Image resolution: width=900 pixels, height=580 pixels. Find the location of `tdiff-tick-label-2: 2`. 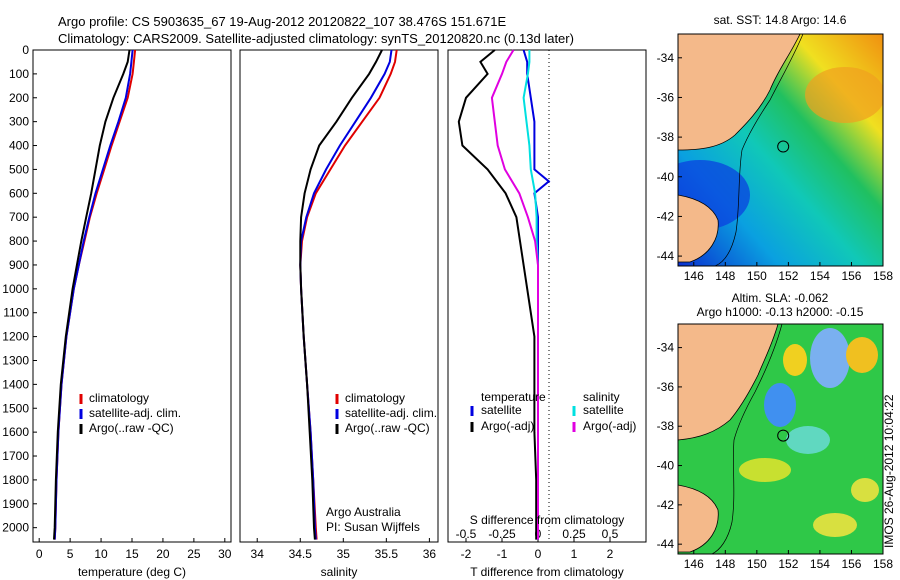

tdiff-tick-label-2: 2 is located at coordinates (610, 554).